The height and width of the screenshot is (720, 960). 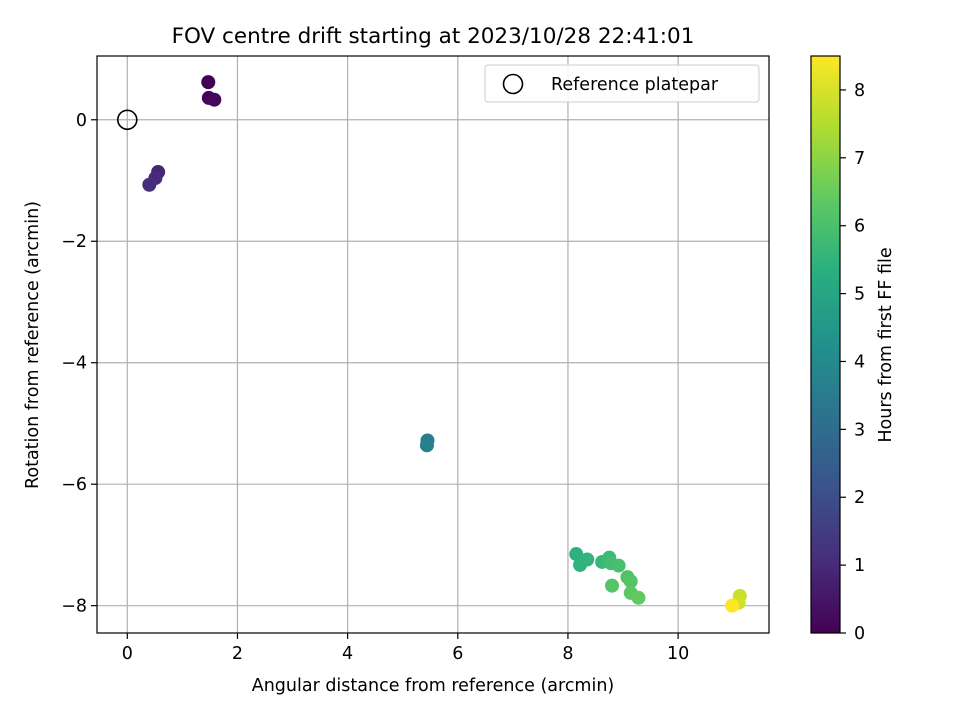 I want to click on y-axis-label: Rotation from reference (arcmin), so click(x=33, y=345).